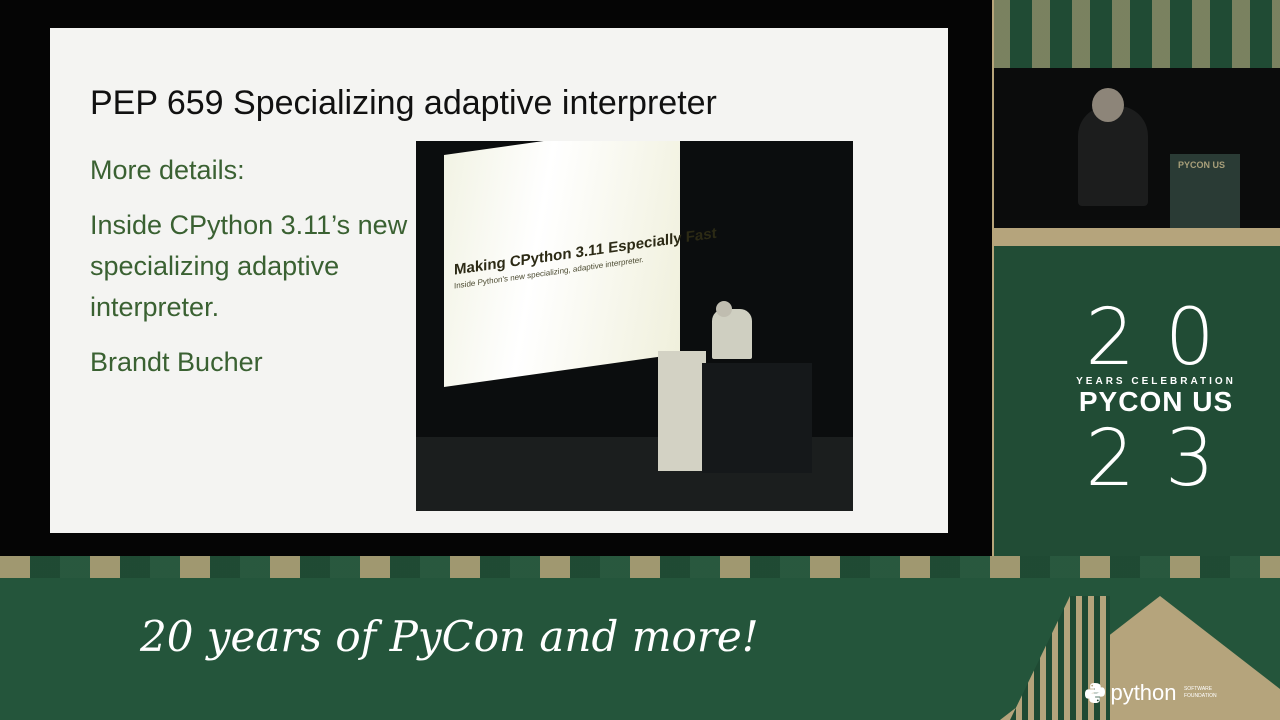  What do you see at coordinates (1136, 34) in the screenshot?
I see `decorative-stripes-top` at bounding box center [1136, 34].